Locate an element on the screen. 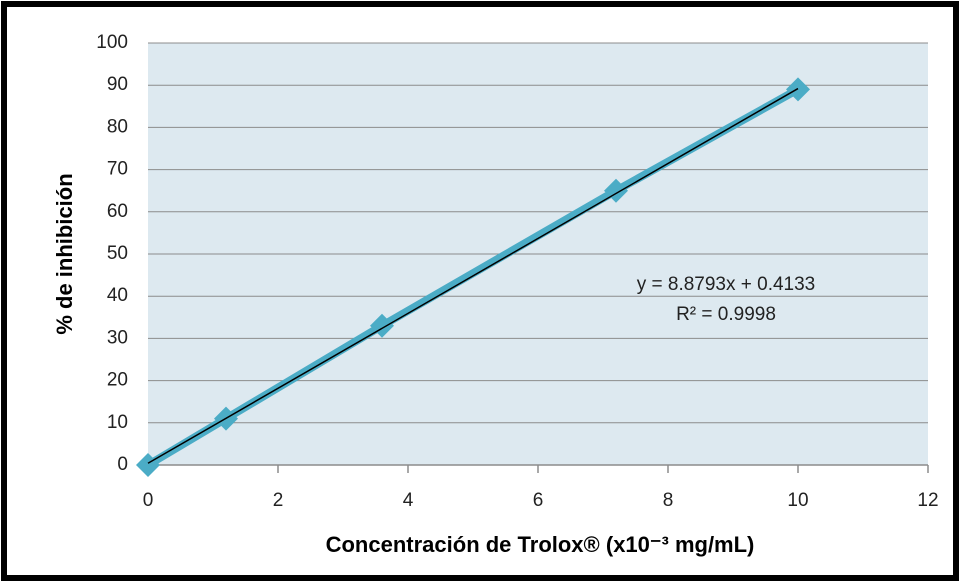 The width and height of the screenshot is (960, 582). y-tick-label: 80 is located at coordinates (117, 126).